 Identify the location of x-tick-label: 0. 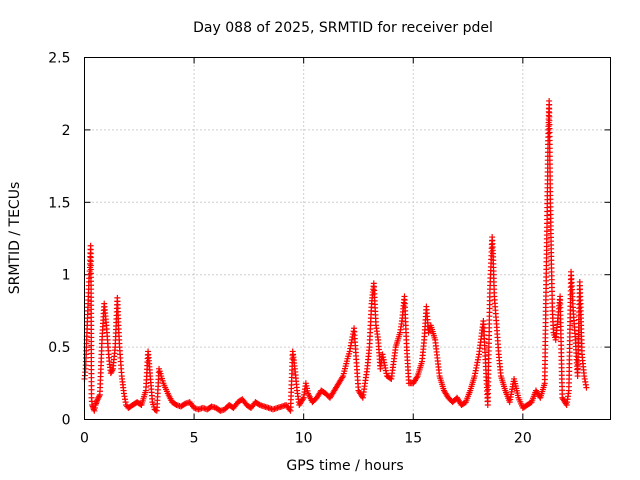
(84, 439).